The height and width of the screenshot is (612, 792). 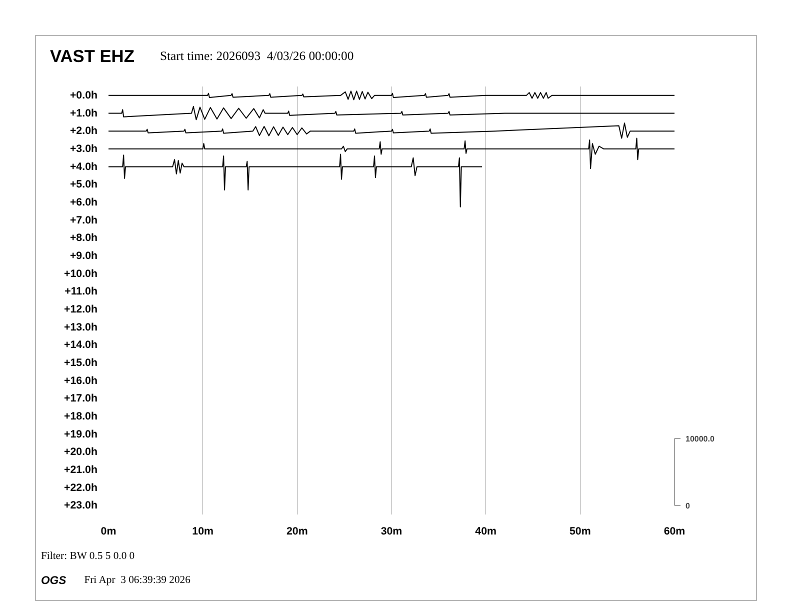 I want to click on x-tick-label: 0m, so click(x=108, y=532).